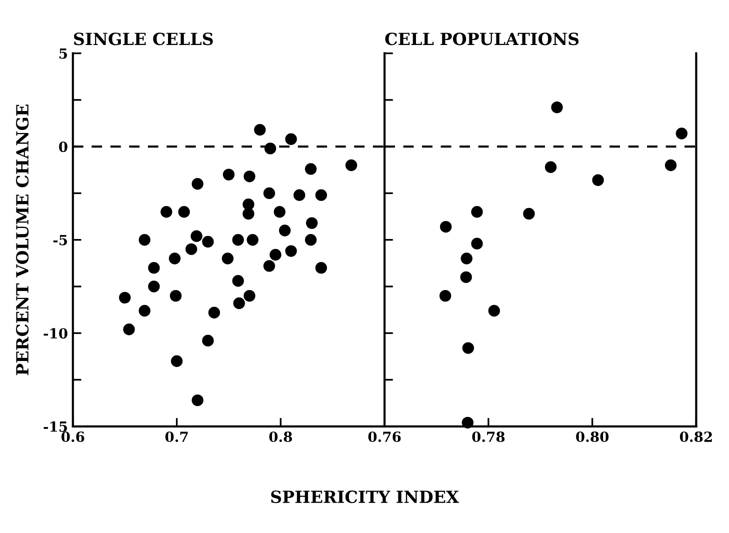 This screenshot has height=533, width=729. I want to click on x-axis-title: SPHERICITY INDEX, so click(365, 497).